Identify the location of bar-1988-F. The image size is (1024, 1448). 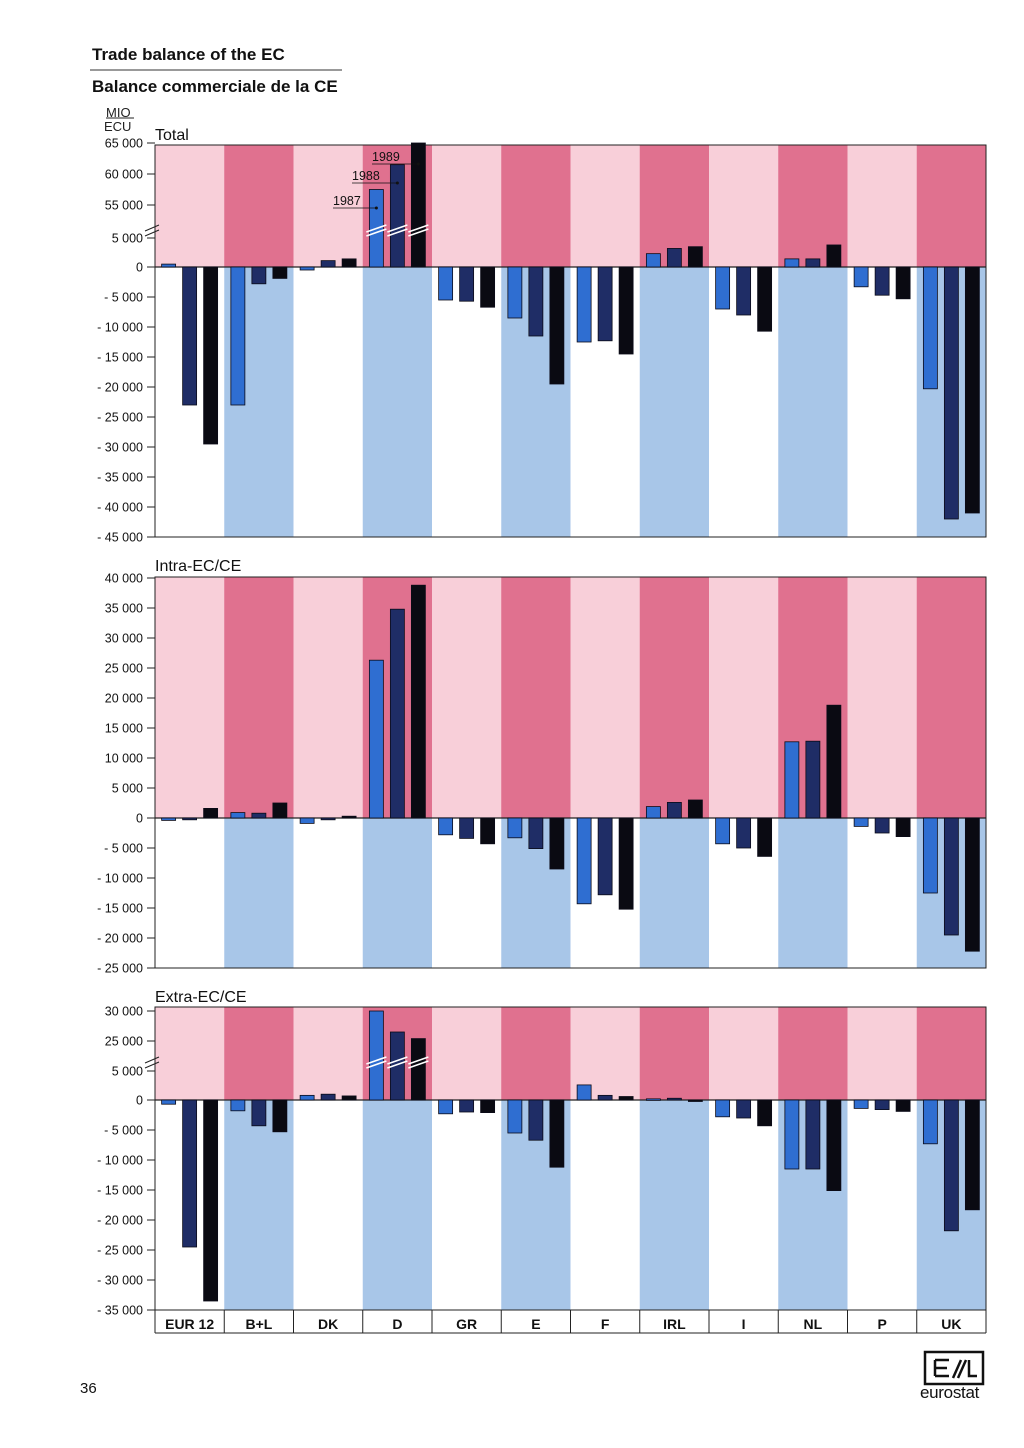
(605, 1097).